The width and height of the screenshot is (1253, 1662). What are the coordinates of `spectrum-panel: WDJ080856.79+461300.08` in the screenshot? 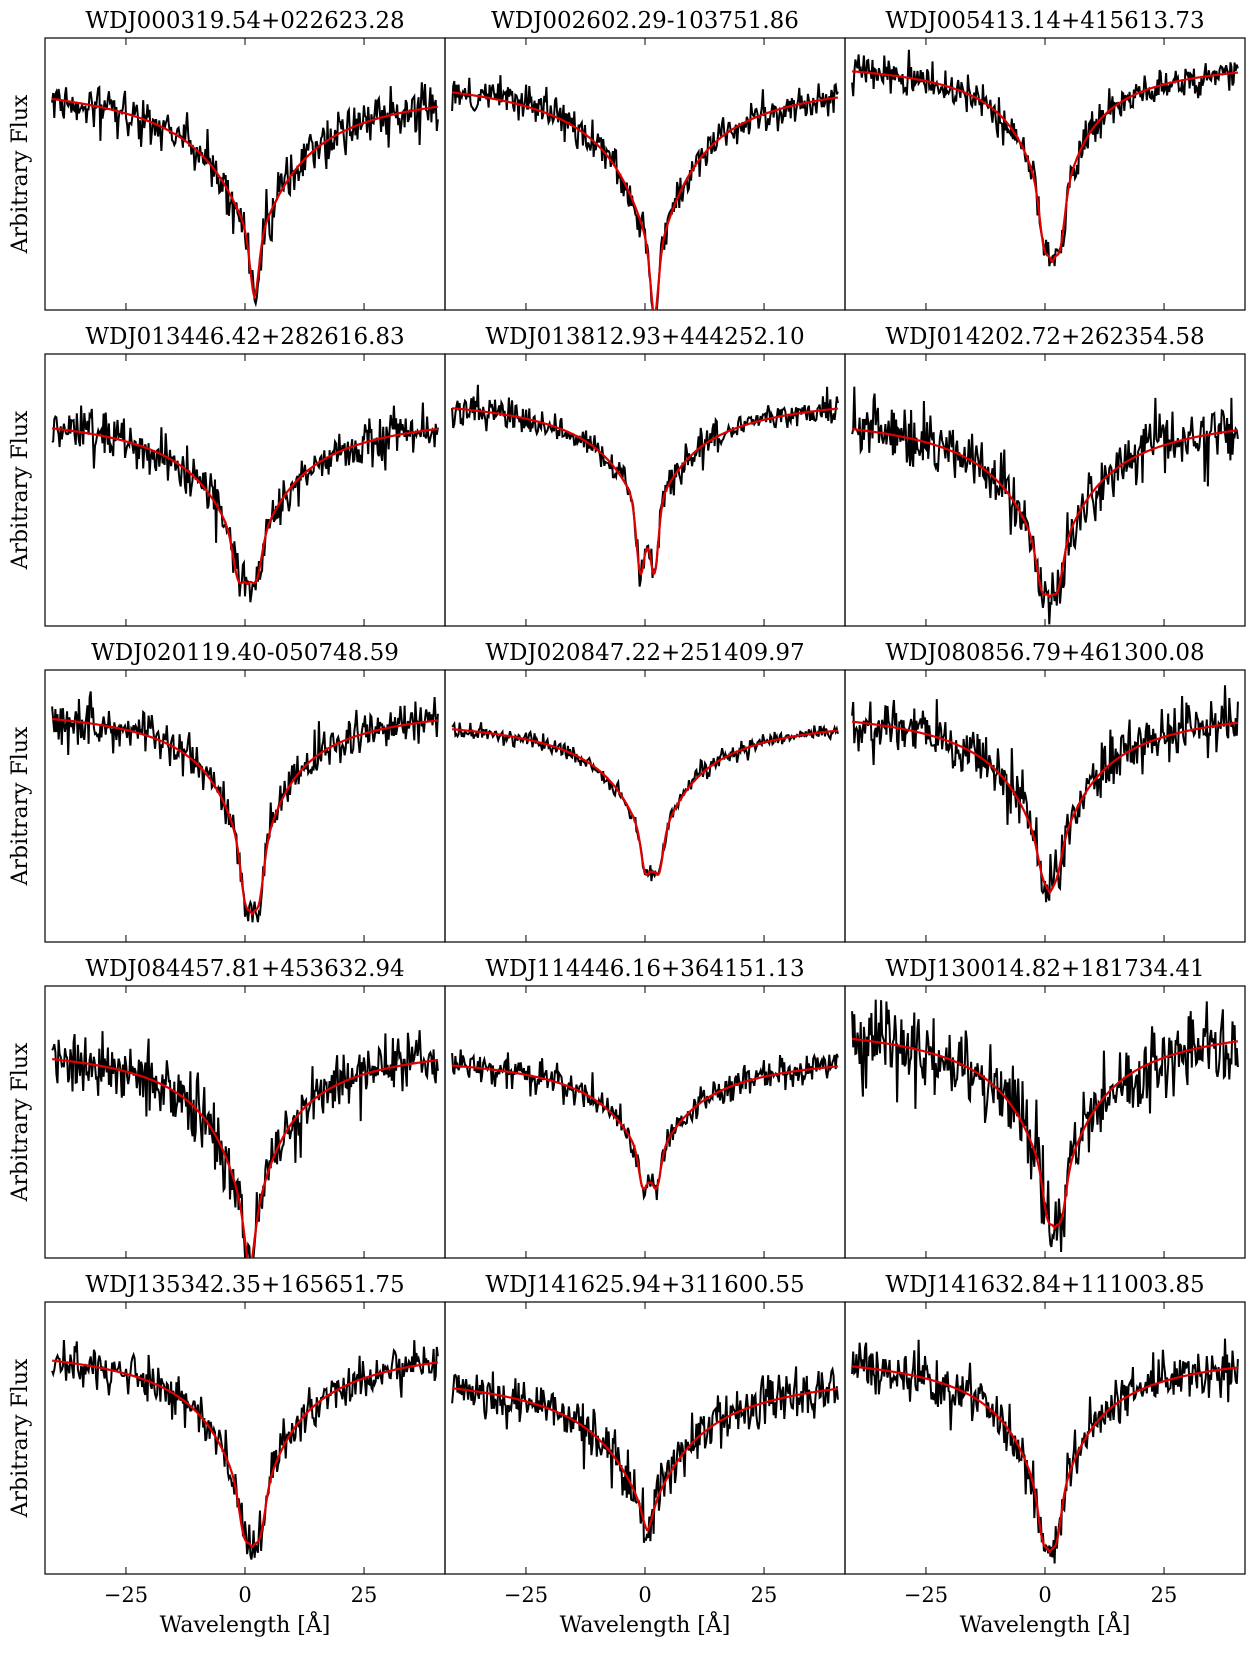 It's located at (1045, 791).